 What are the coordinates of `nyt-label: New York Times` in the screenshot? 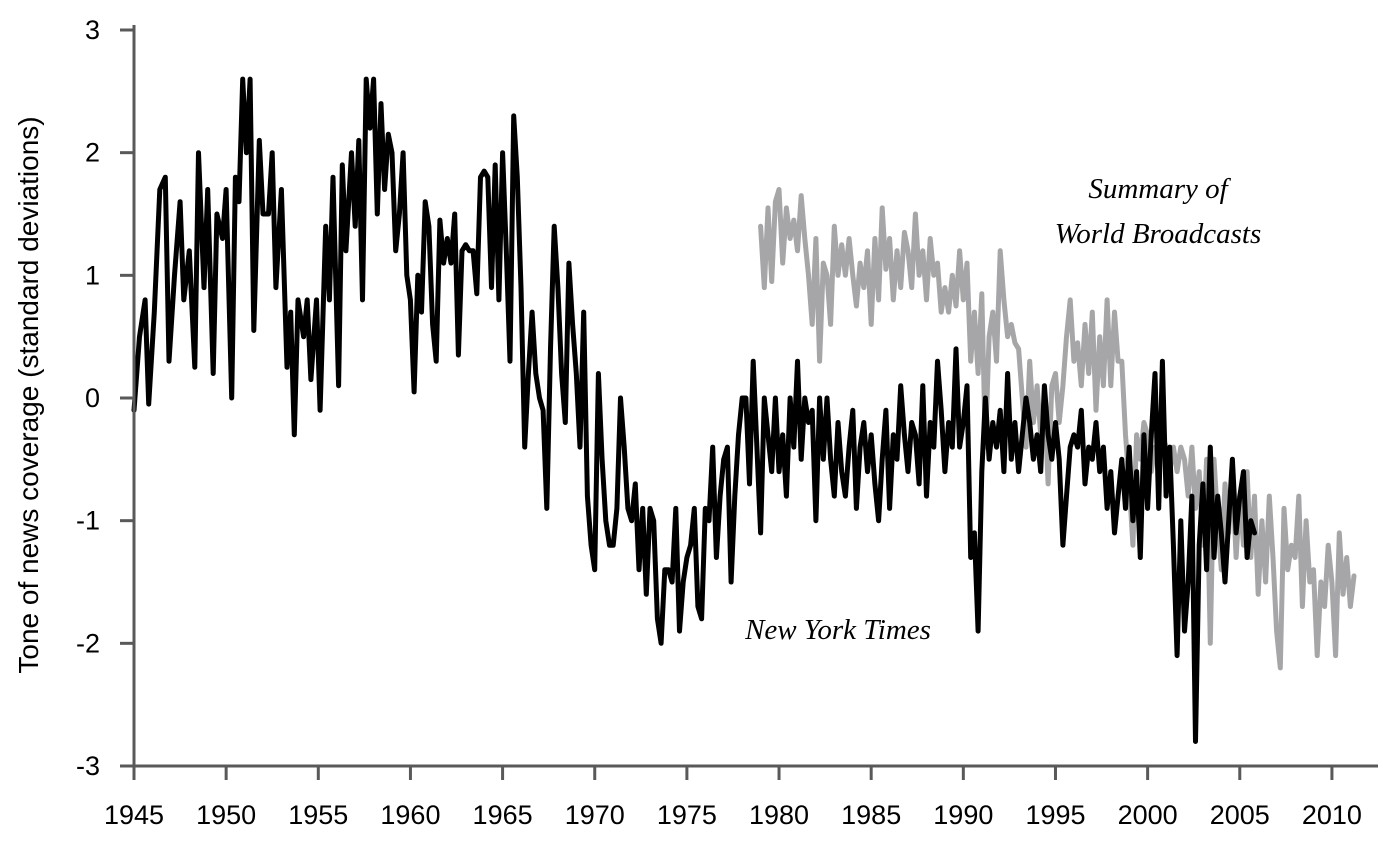 It's located at (837, 630).